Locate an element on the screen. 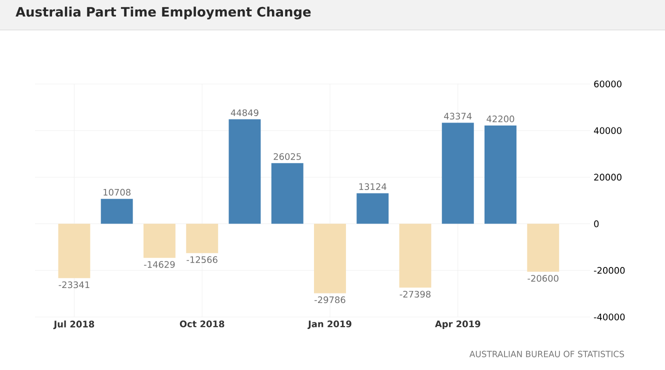 Image resolution: width=665 pixels, height=370 pixels. y-tick-label: -20000 is located at coordinates (609, 270).